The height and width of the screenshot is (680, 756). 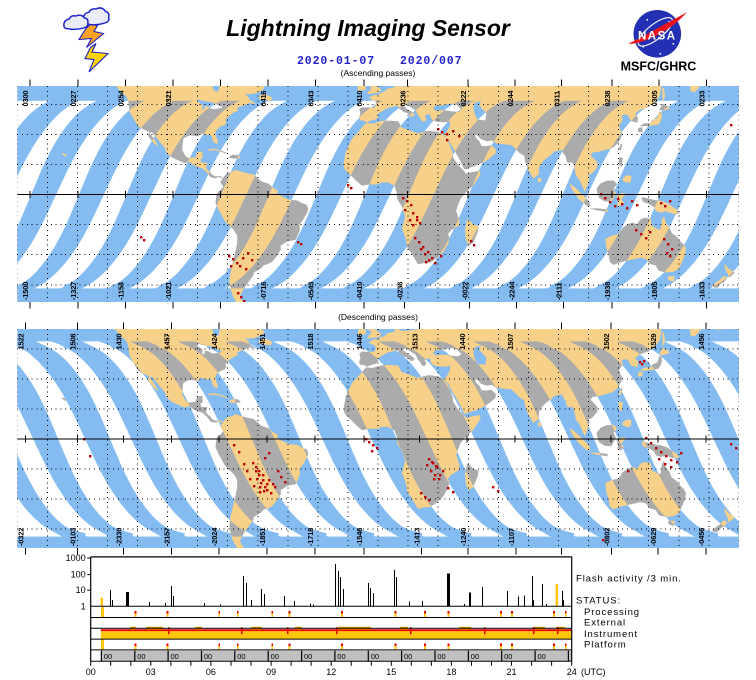 I want to click on svg-text: 1522, so click(x=21, y=342).